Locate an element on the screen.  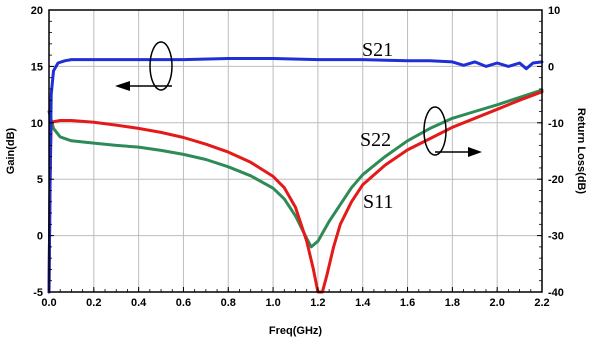
x-tick-label: 2.2 is located at coordinates (541, 303).